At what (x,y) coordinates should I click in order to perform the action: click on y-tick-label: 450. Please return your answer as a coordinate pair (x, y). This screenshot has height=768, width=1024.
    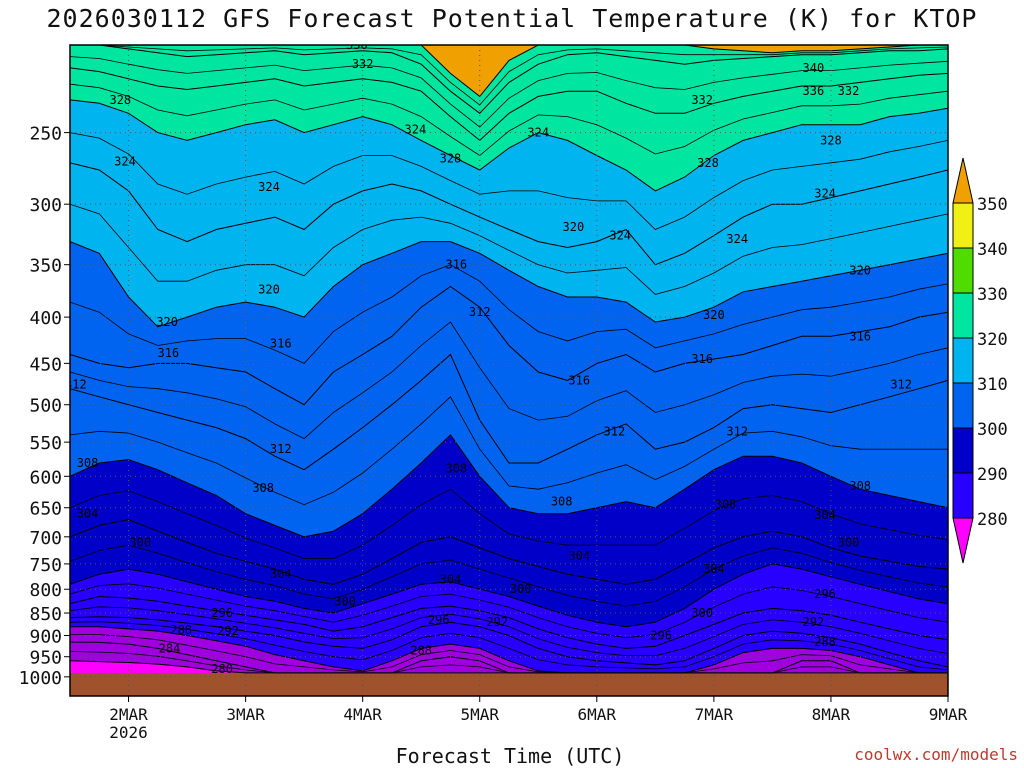
    Looking at the image, I should click on (45, 364).